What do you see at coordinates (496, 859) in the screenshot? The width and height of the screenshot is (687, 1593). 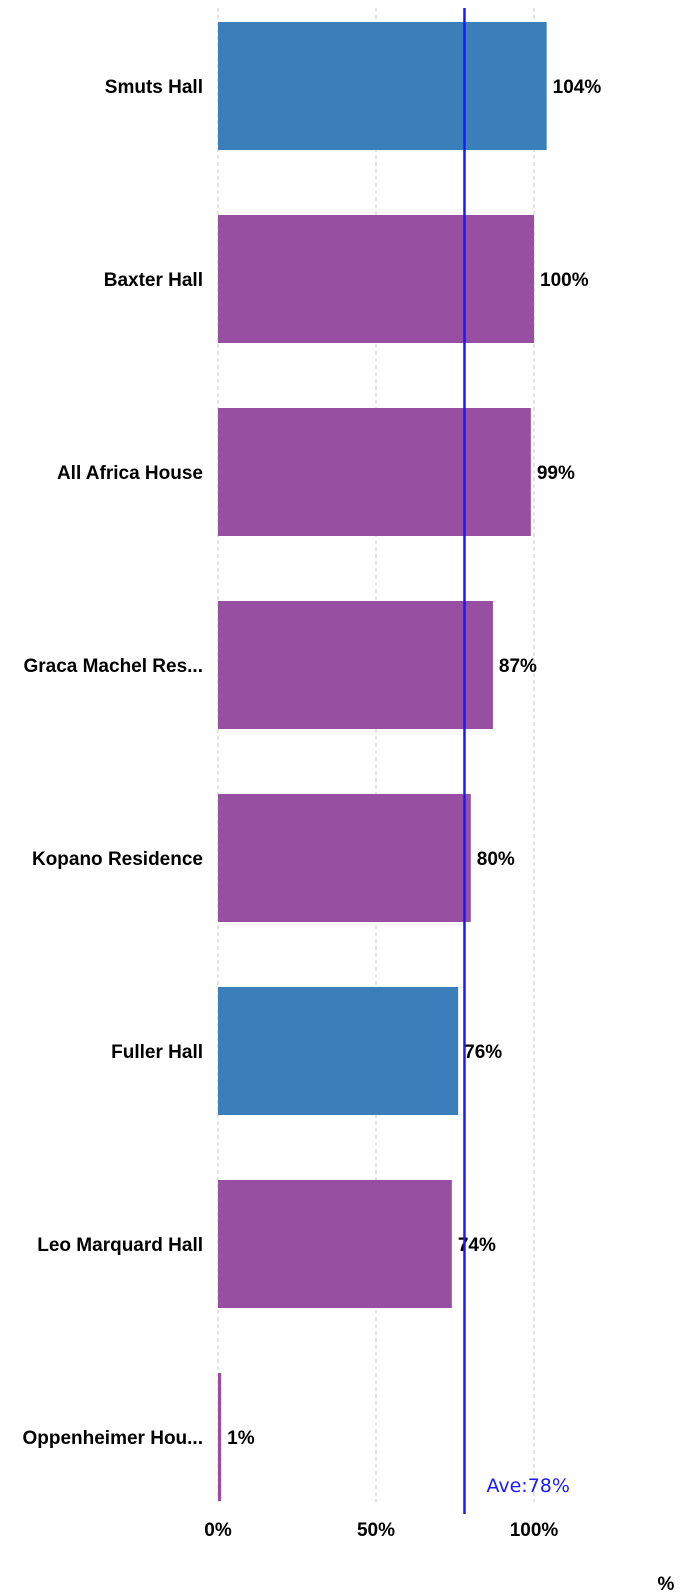 I see `value-label: 80%` at bounding box center [496, 859].